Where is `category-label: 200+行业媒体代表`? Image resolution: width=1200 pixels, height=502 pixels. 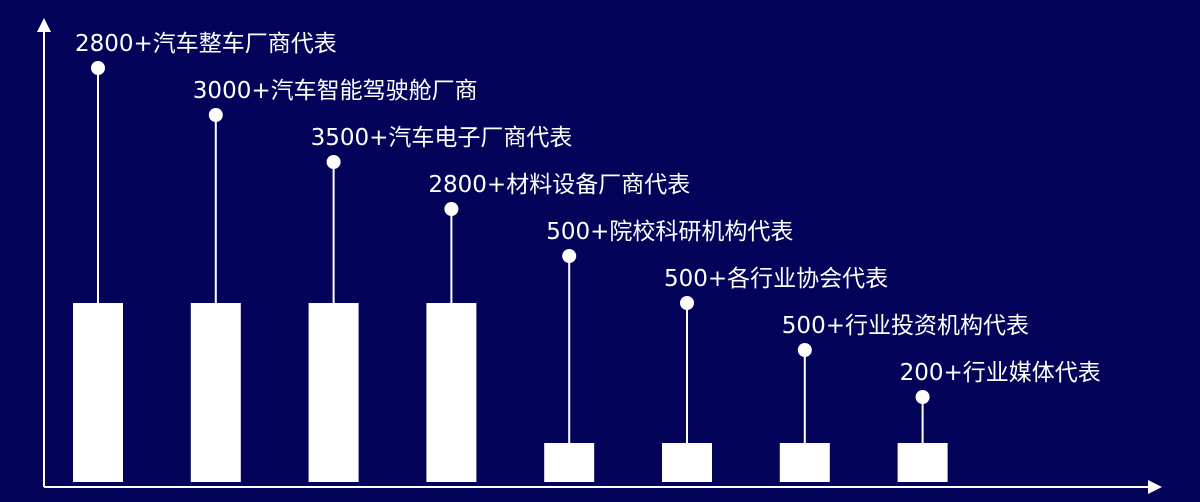 category-label: 200+行业媒体代表 is located at coordinates (1000, 373).